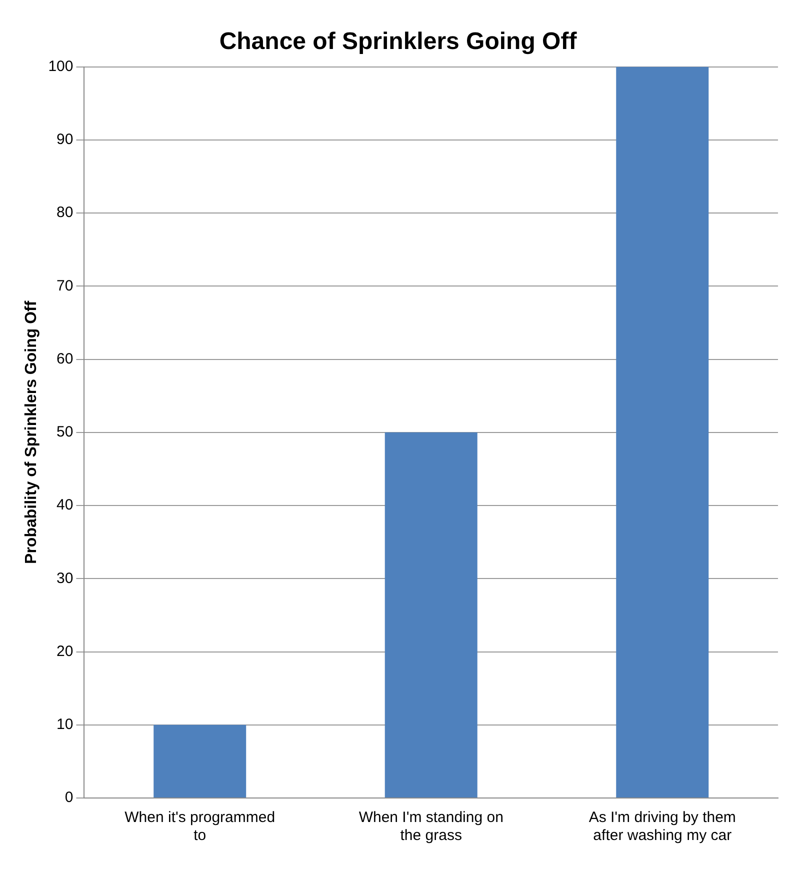 The image size is (810, 876). Describe the element at coordinates (662, 817) in the screenshot. I see `category-label: As I'm driving by them` at that location.